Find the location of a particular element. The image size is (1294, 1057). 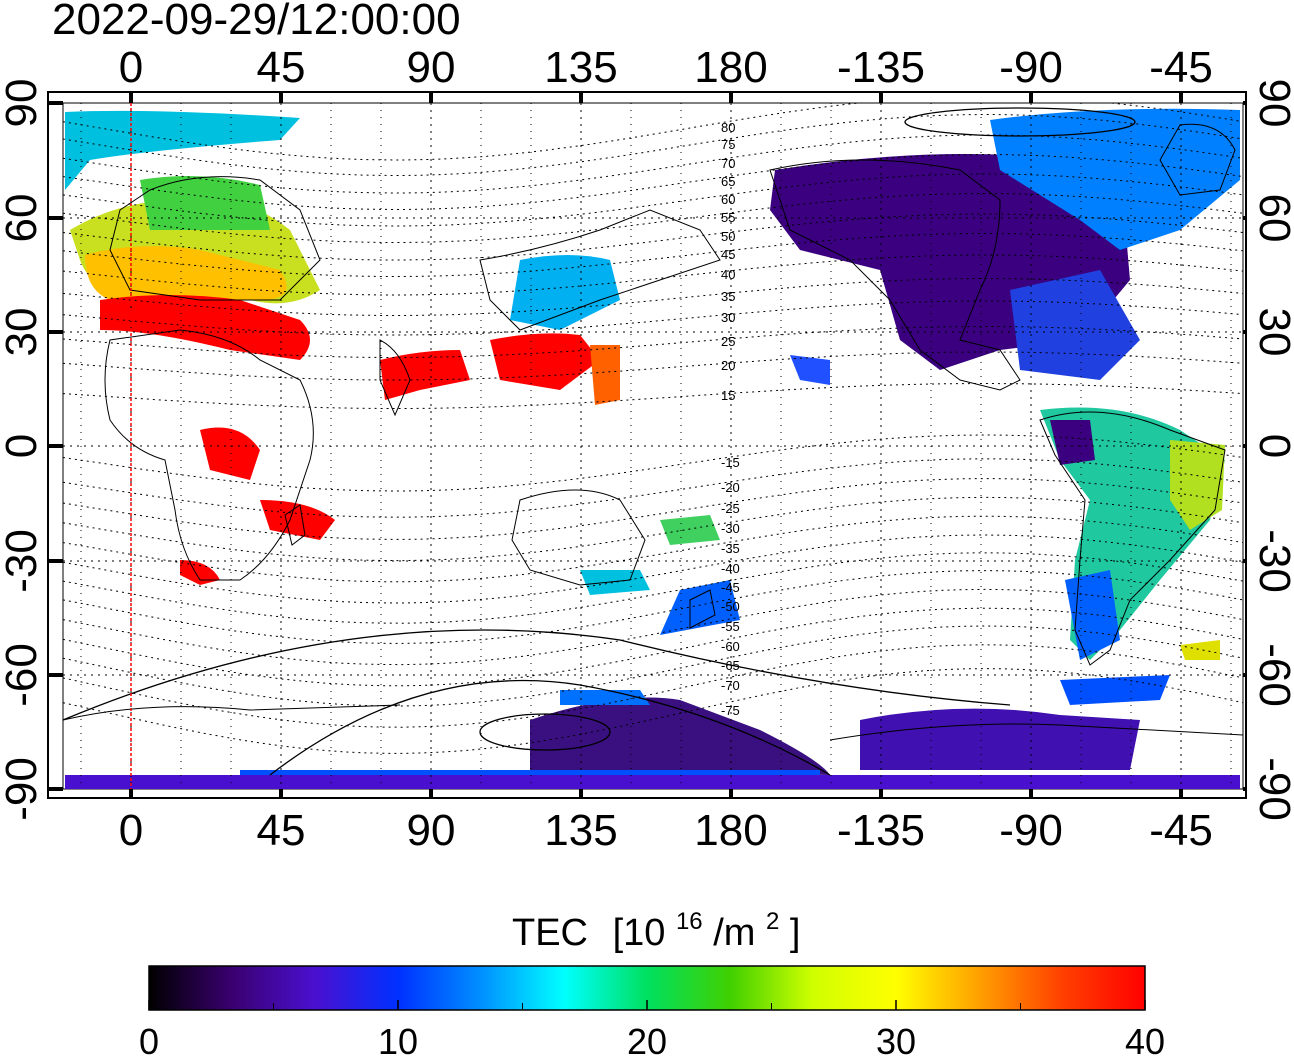

lat-label-left: -30 is located at coordinates (23, 561).